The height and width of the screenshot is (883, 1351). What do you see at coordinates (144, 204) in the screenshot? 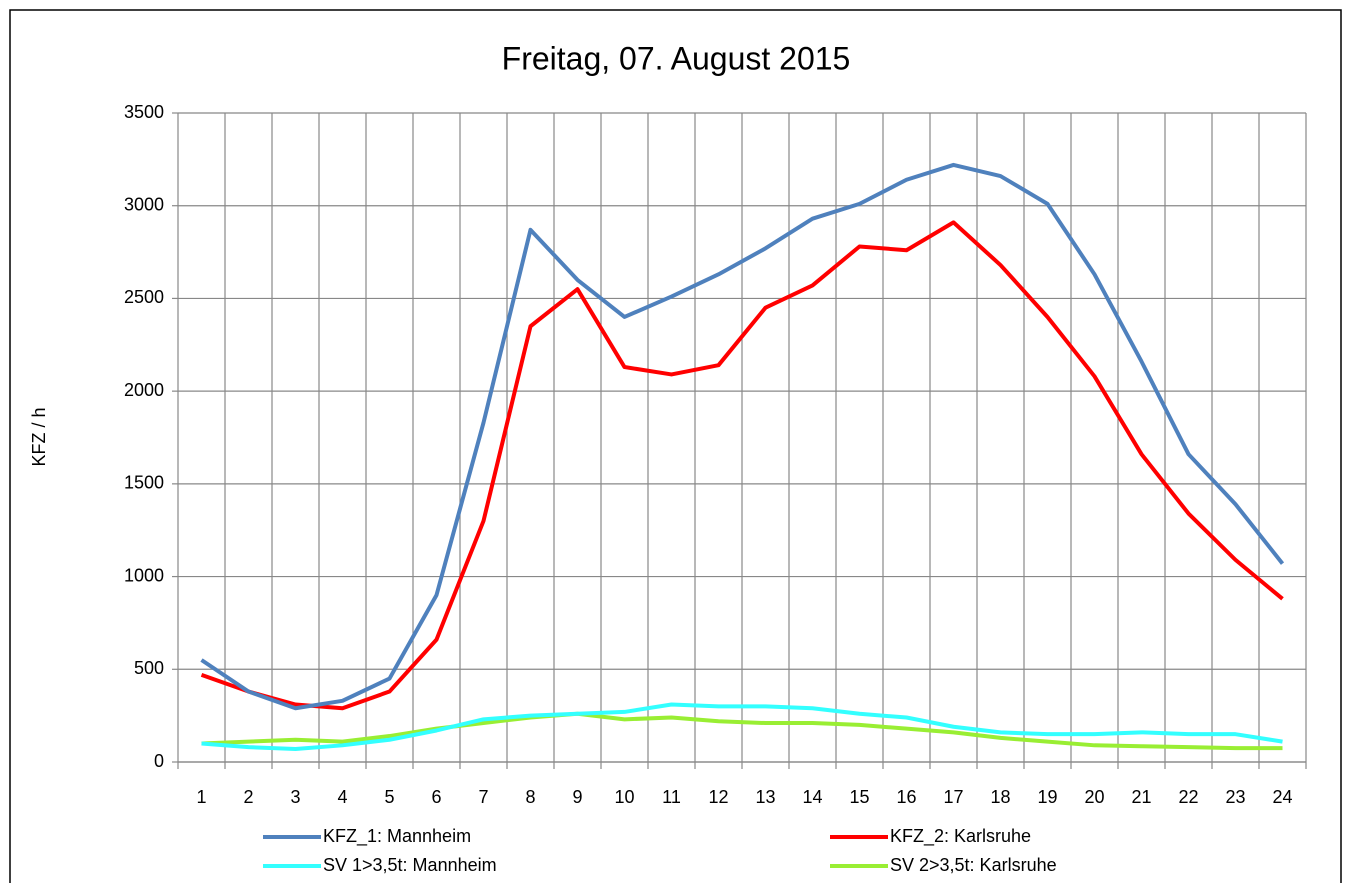
I see `y-tick-label: 3000` at bounding box center [144, 204].